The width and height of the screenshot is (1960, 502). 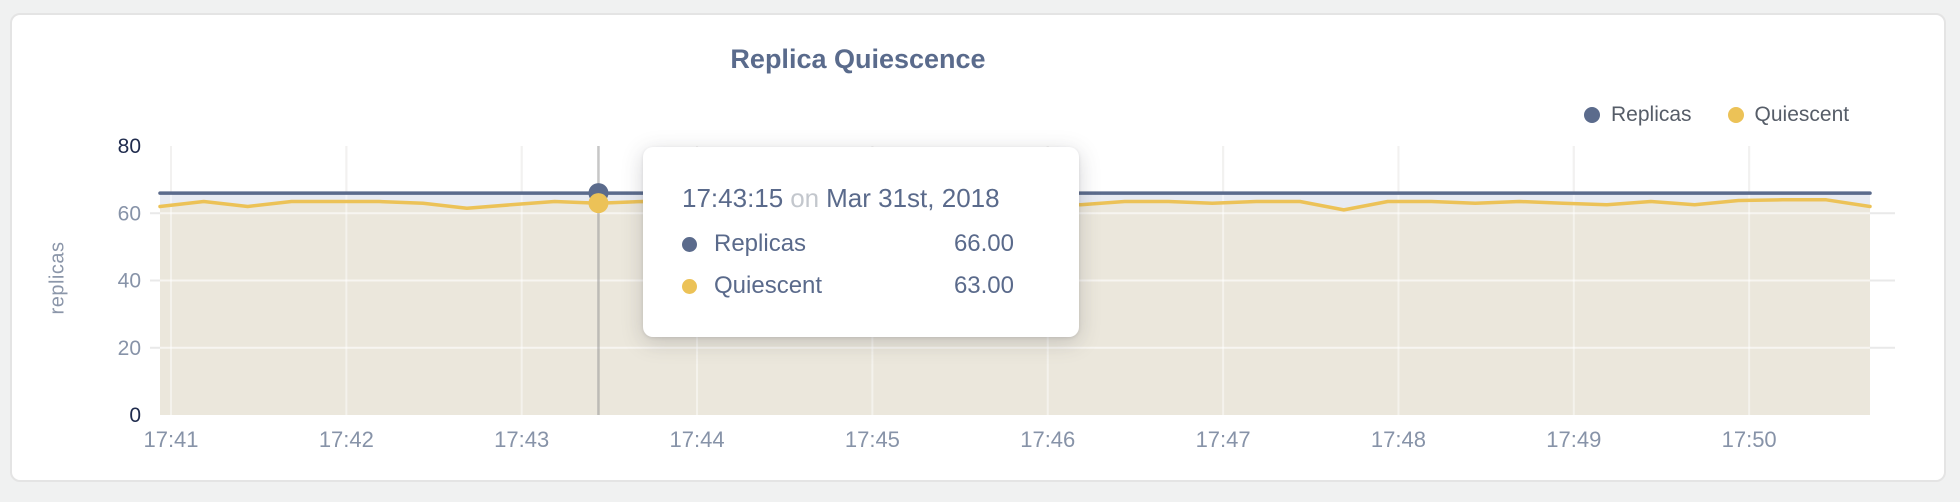 What do you see at coordinates (129, 146) in the screenshot?
I see `y-tick-label: 80` at bounding box center [129, 146].